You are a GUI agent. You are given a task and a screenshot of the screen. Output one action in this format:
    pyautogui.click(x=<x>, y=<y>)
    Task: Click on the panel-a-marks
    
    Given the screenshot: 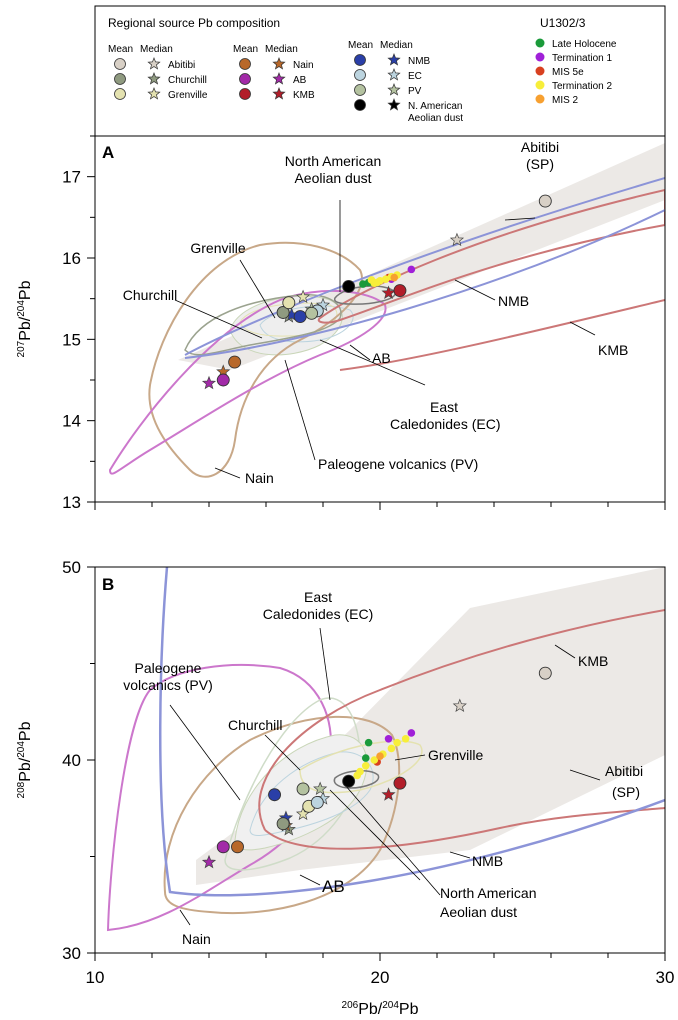 What is the action you would take?
    pyautogui.click(x=376, y=292)
    